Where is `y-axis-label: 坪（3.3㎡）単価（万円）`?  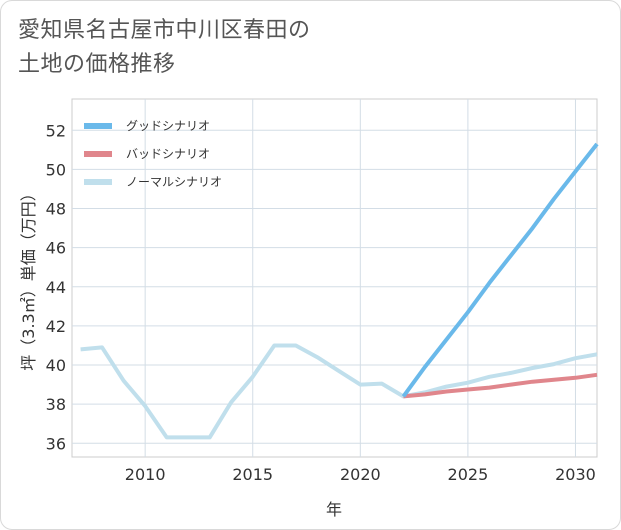
y-axis-label: 坪（3.3㎡）単価（万円） is located at coordinates (28, 277).